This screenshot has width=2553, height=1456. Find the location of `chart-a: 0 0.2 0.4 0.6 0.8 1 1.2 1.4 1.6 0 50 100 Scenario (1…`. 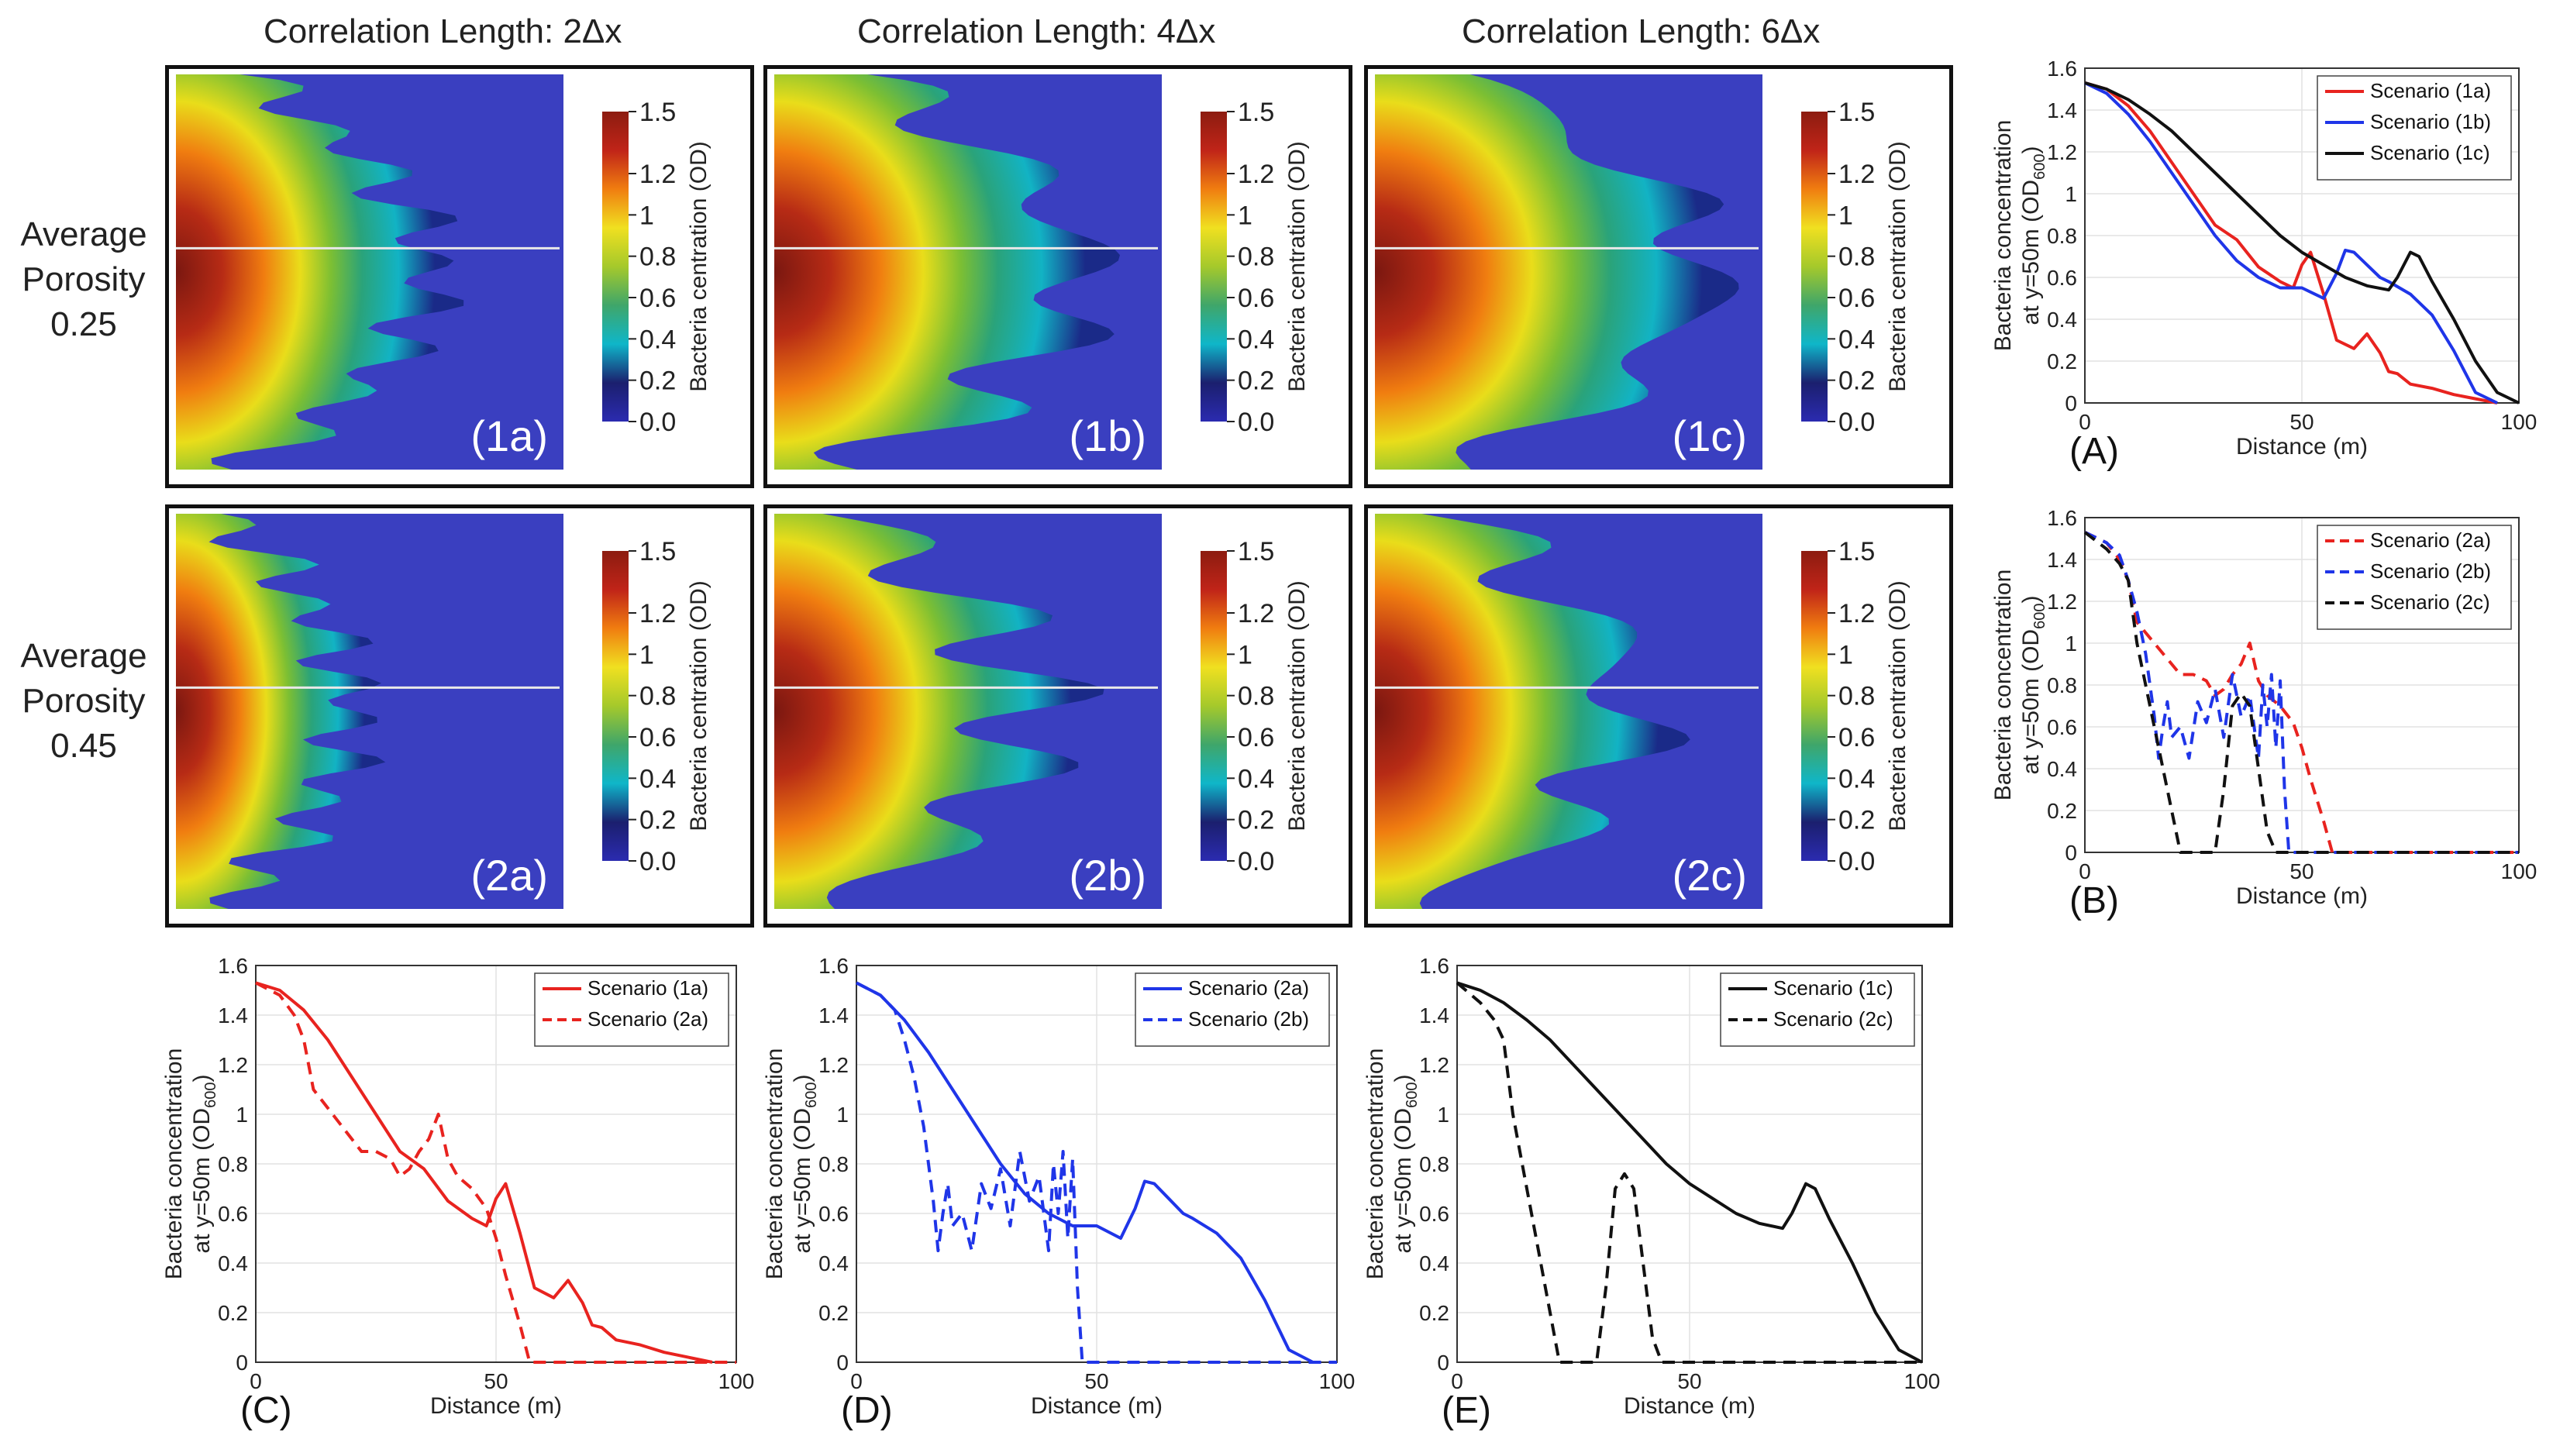

chart-a: 0 0.2 0.4 0.6 0.8 1 1.2 1.4 1.6 0 50 100 Scenario (1… is located at coordinates (2263, 264).